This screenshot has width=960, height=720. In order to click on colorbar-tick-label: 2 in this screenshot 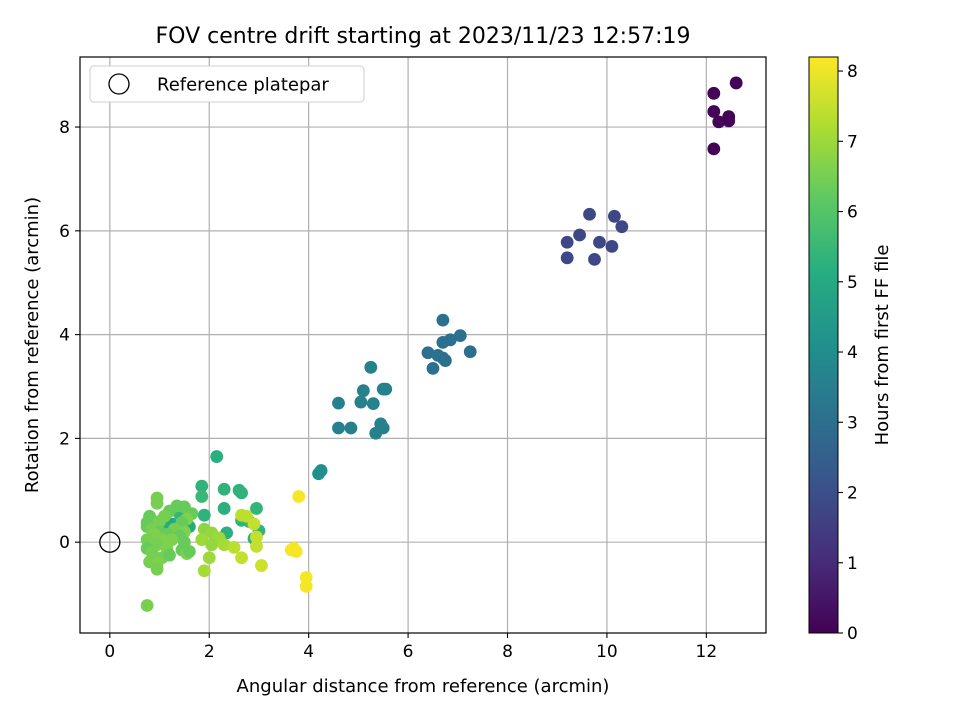, I will do `click(852, 494)`.